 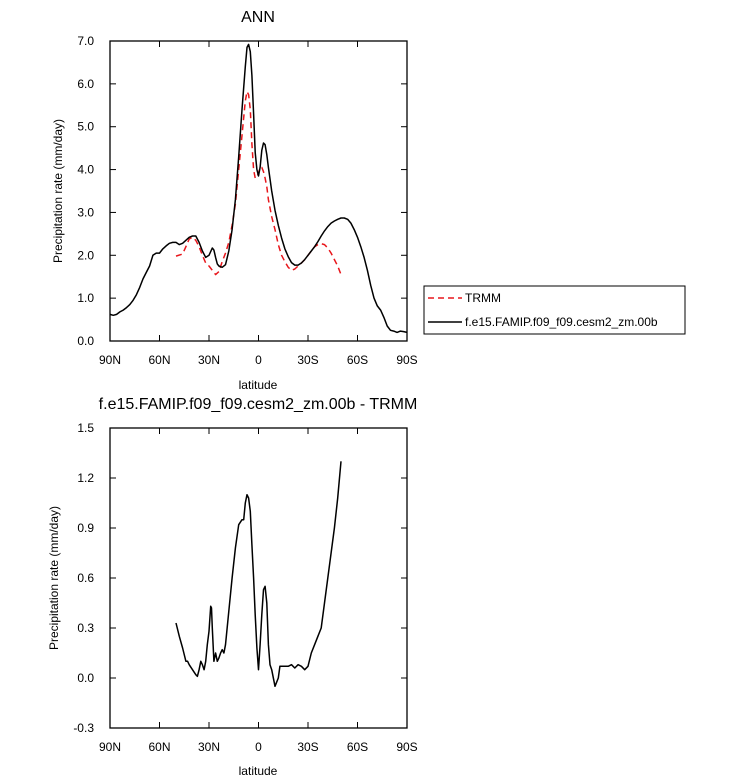 What do you see at coordinates (85, 578) in the screenshot?
I see `bottom-y-tick-label: 0.6` at bounding box center [85, 578].